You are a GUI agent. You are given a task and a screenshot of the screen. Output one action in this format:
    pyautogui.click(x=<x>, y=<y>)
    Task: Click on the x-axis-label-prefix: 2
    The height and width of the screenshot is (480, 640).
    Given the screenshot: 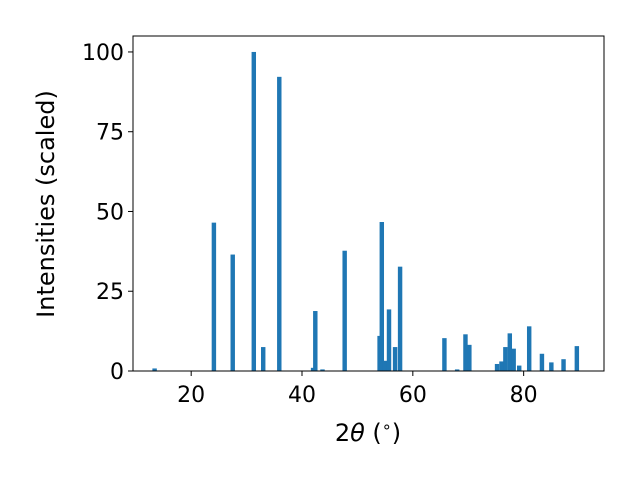 What is the action you would take?
    pyautogui.click(x=342, y=433)
    